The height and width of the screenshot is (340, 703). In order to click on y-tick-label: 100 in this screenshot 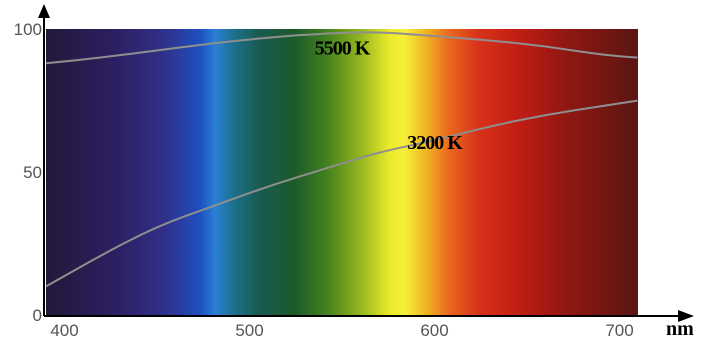, I will do `click(28, 29)`.